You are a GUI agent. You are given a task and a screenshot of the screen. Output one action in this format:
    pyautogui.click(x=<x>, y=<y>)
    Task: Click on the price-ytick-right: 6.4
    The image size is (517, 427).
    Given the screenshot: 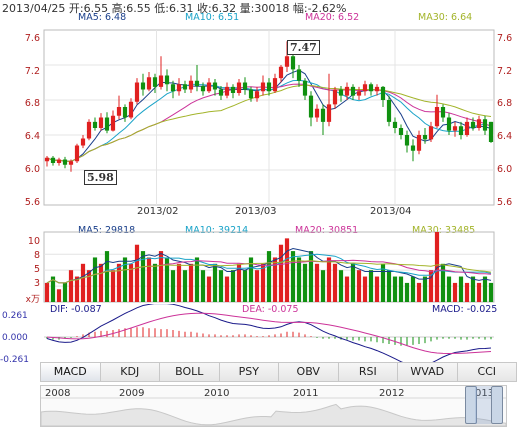 What is the action you would take?
    pyautogui.click(x=505, y=136)
    